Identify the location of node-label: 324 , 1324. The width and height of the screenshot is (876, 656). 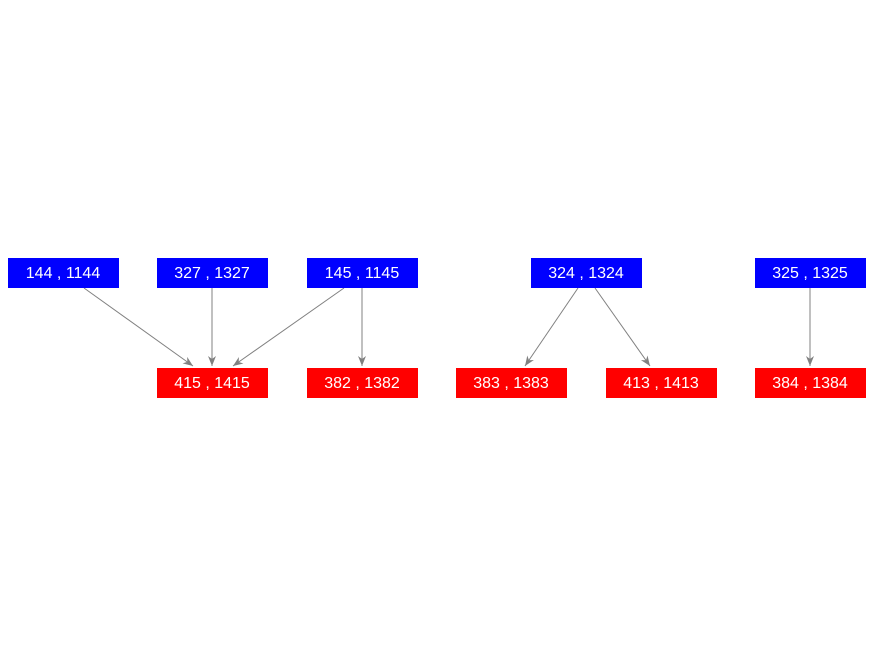
(586, 273).